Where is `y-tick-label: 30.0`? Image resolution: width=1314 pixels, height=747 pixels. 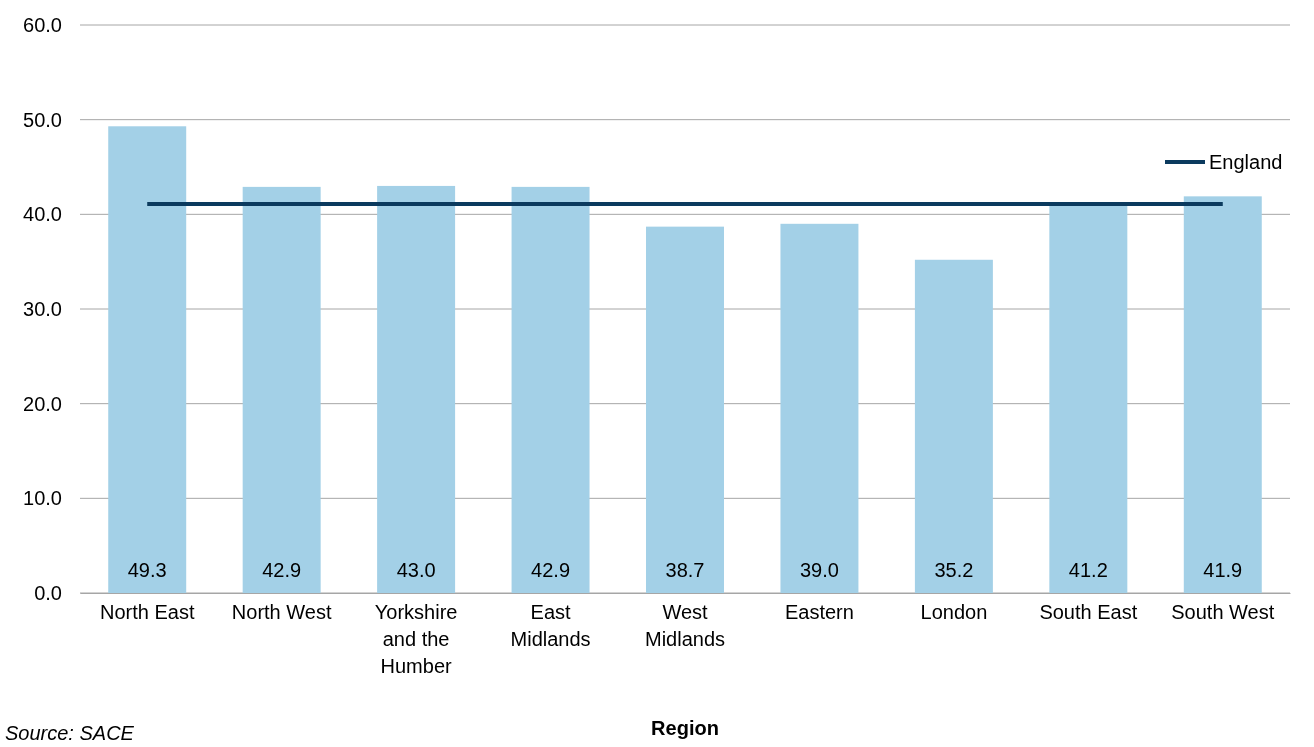
y-tick-label: 30.0 is located at coordinates (42, 308).